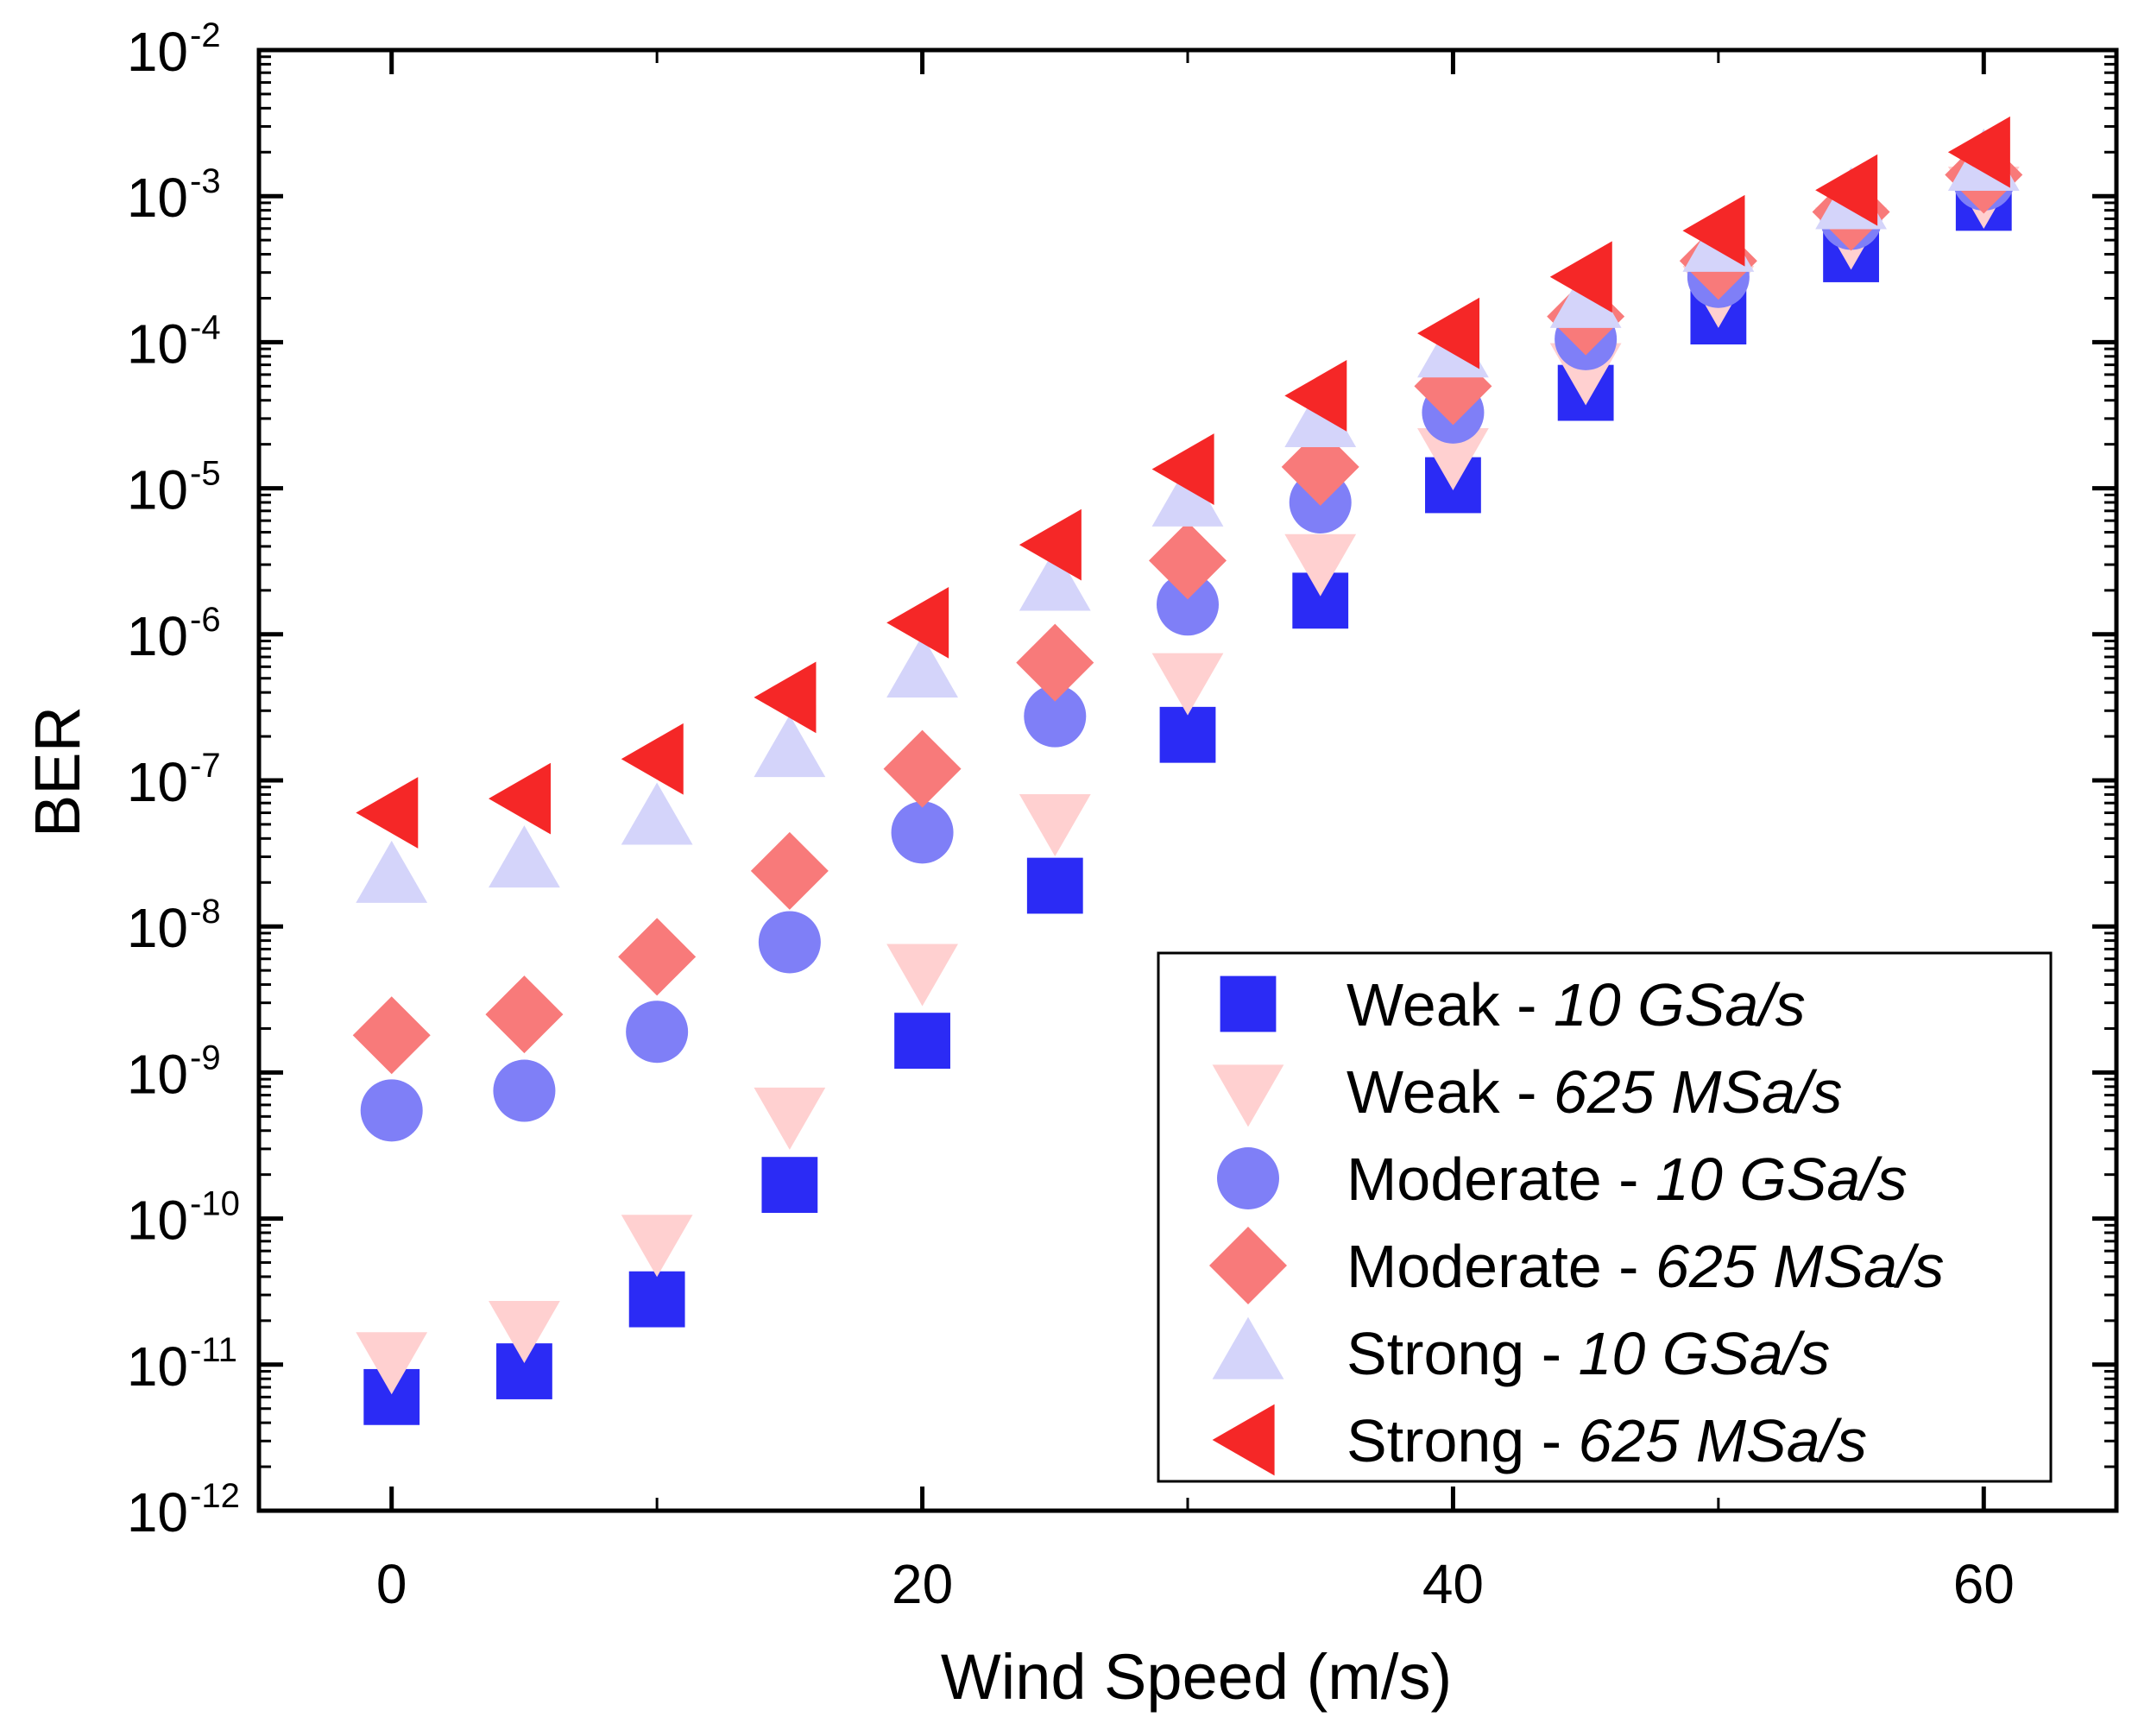 This screenshot has height=1736, width=2138. I want to click on x-tick-label: 20, so click(922, 1584).